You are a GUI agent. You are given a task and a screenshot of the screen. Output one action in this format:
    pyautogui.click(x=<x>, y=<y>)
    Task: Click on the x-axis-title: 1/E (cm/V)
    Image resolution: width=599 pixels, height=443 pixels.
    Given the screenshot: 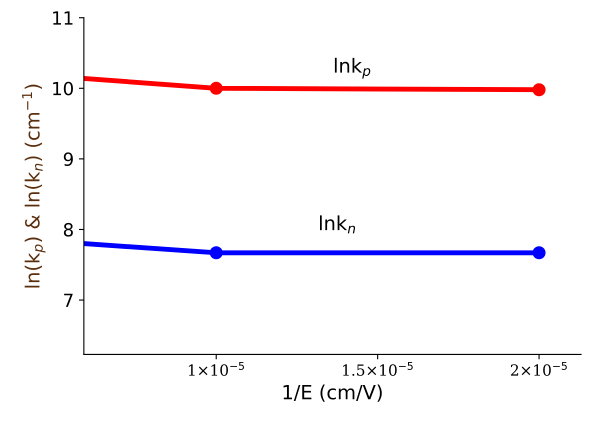 What is the action you would take?
    pyautogui.click(x=333, y=393)
    